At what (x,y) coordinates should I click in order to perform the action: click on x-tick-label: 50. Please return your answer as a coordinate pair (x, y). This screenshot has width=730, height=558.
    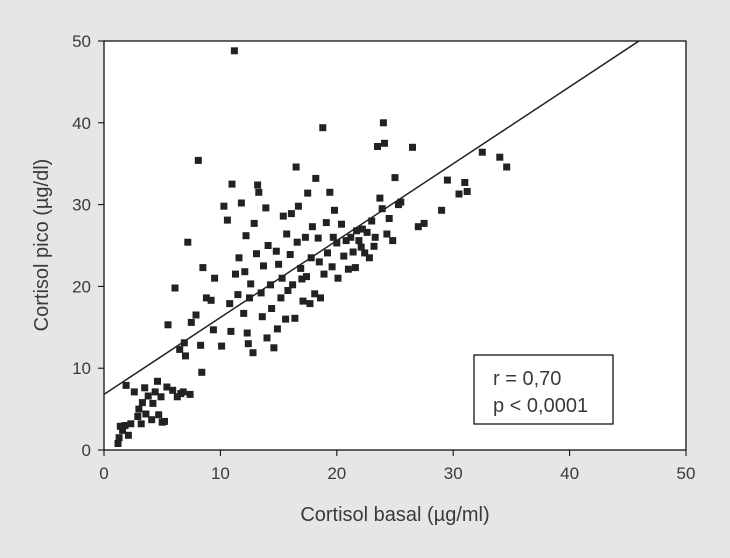
    Looking at the image, I should click on (686, 473).